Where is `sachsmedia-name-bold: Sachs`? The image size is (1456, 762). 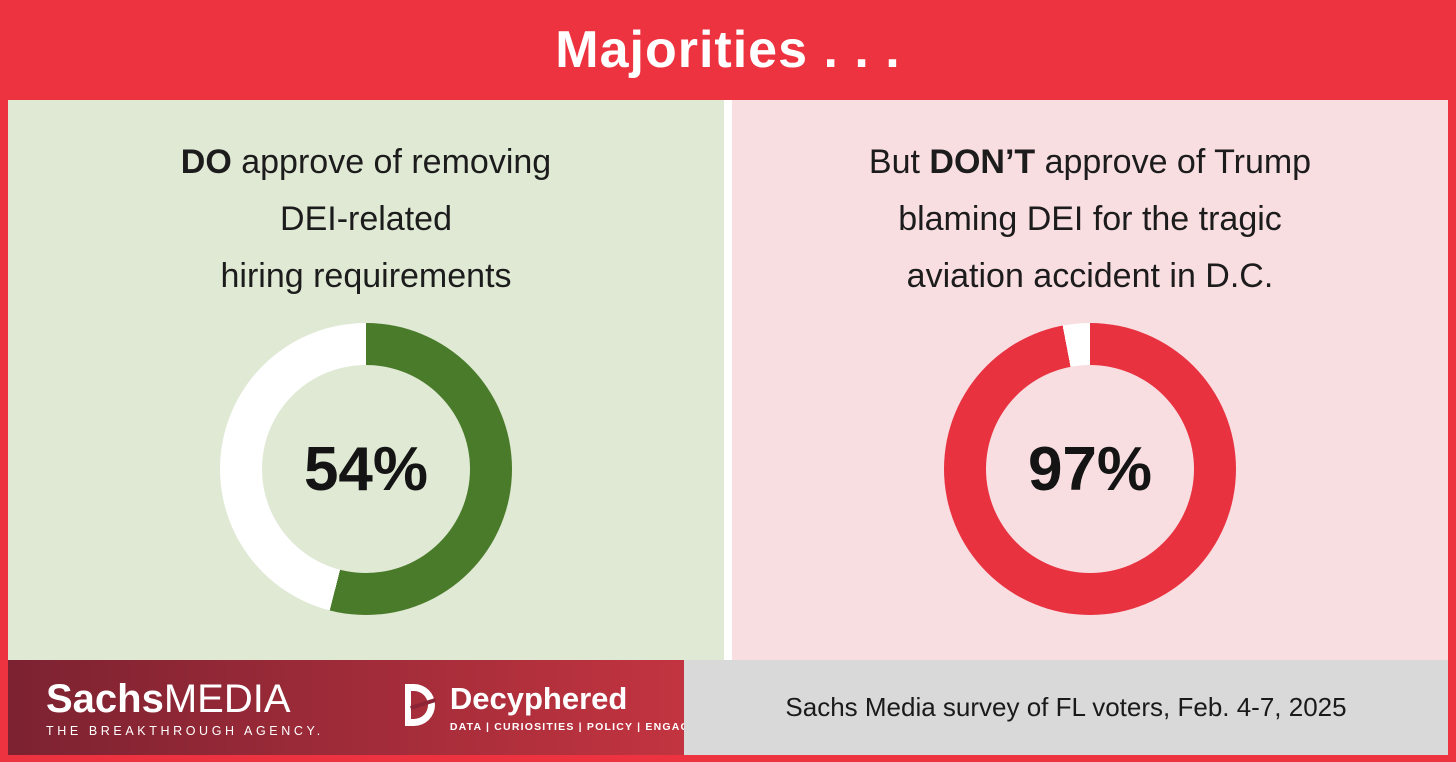
sachsmedia-name-bold: Sachs is located at coordinates (105, 698).